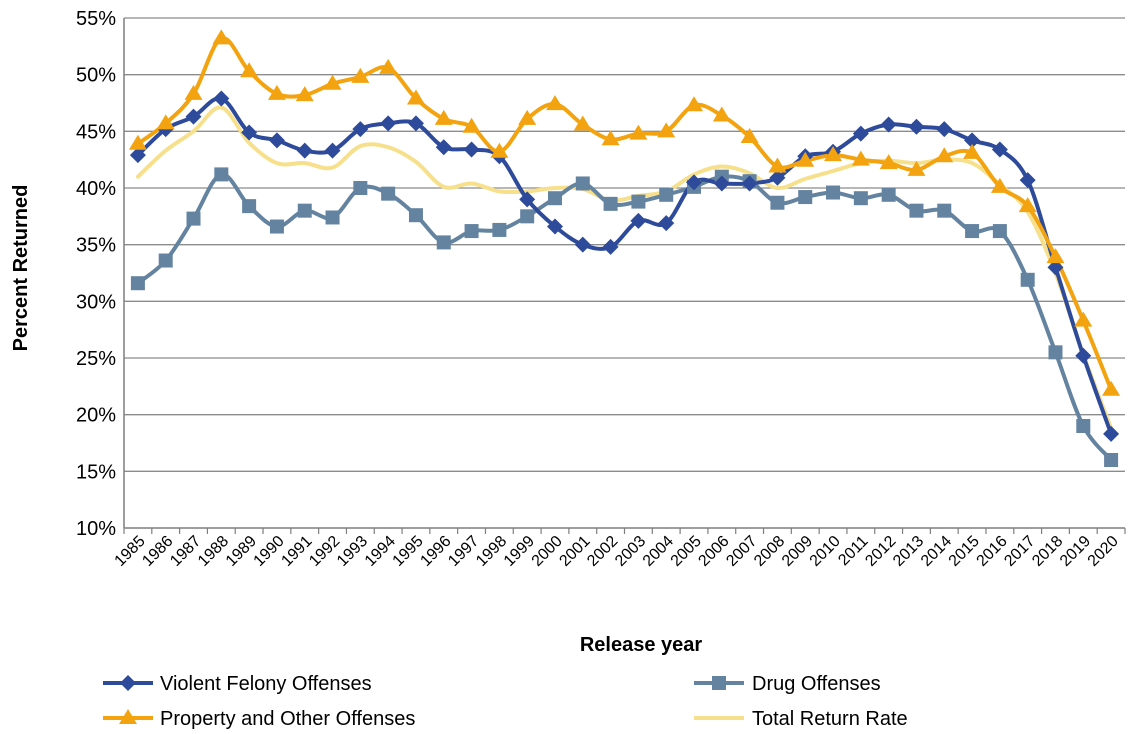 This screenshot has height=734, width=1130. What do you see at coordinates (128, 683) in the screenshot?
I see `legend-swatch-violent-marker` at bounding box center [128, 683].